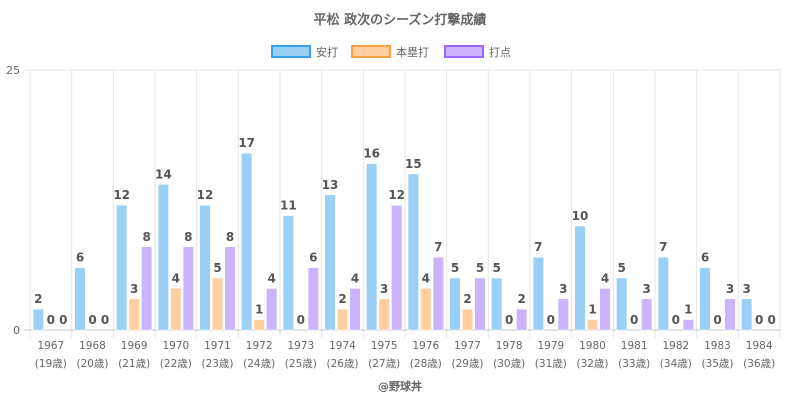 The height and width of the screenshot is (400, 800). I want to click on y-axis: 0 25, so click(13, 200).